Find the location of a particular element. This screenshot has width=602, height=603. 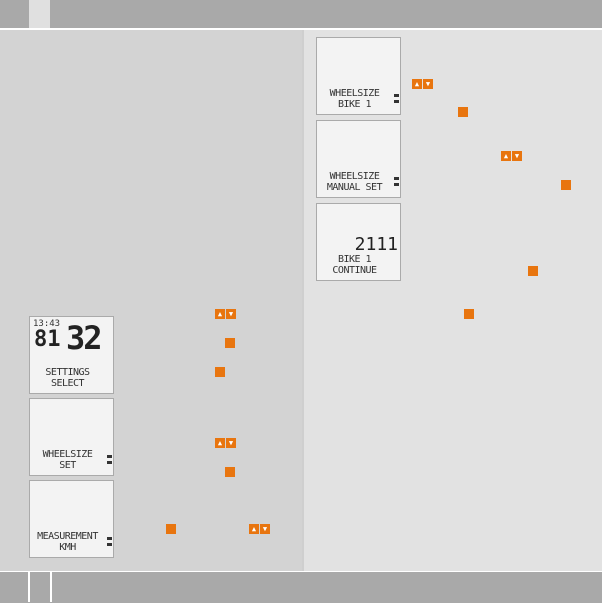

lcd-line1: BIKE 1 is located at coordinates (354, 259).